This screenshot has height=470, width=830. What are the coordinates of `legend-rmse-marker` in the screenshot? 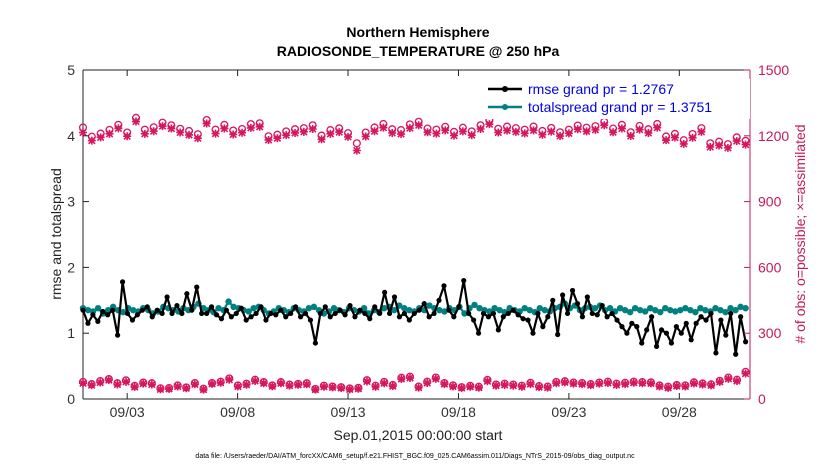 It's located at (505, 89).